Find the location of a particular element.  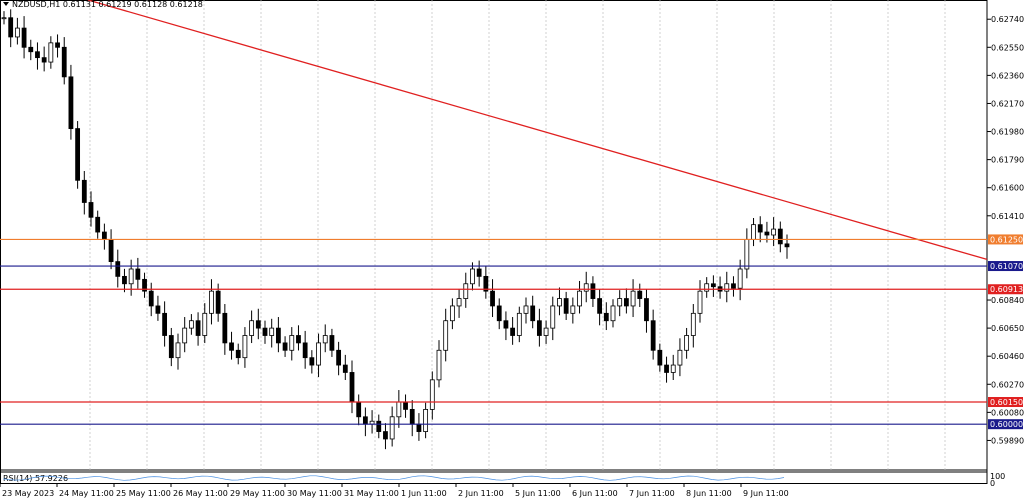

time-tick-label: 2 Jun 11:00 is located at coordinates (481, 493).